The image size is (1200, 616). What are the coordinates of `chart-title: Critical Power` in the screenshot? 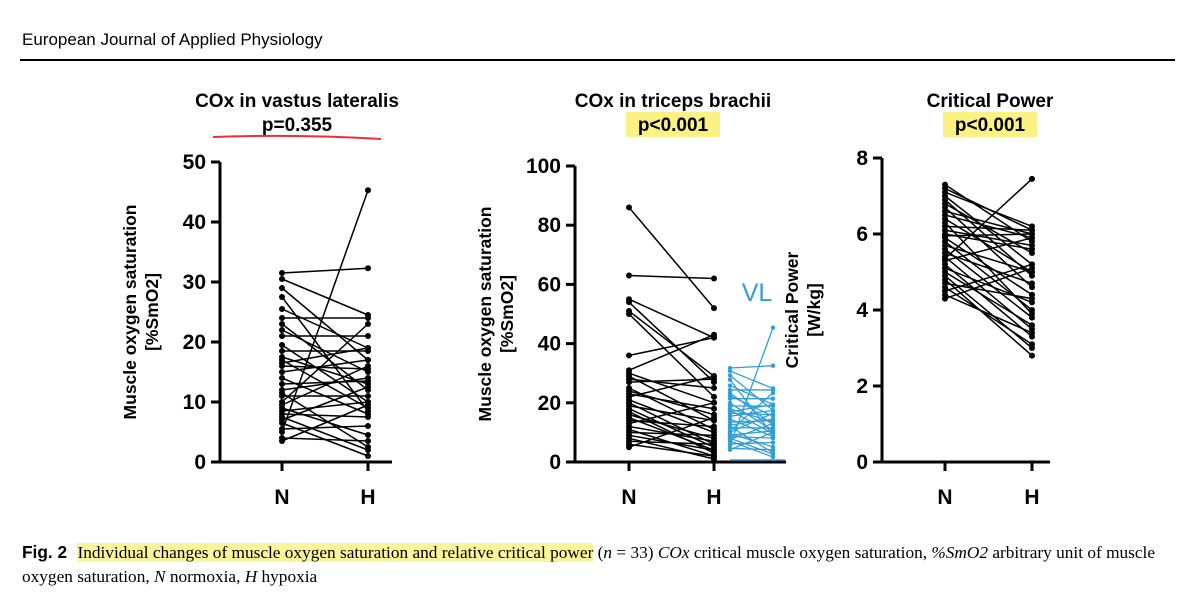 It's located at (990, 101).